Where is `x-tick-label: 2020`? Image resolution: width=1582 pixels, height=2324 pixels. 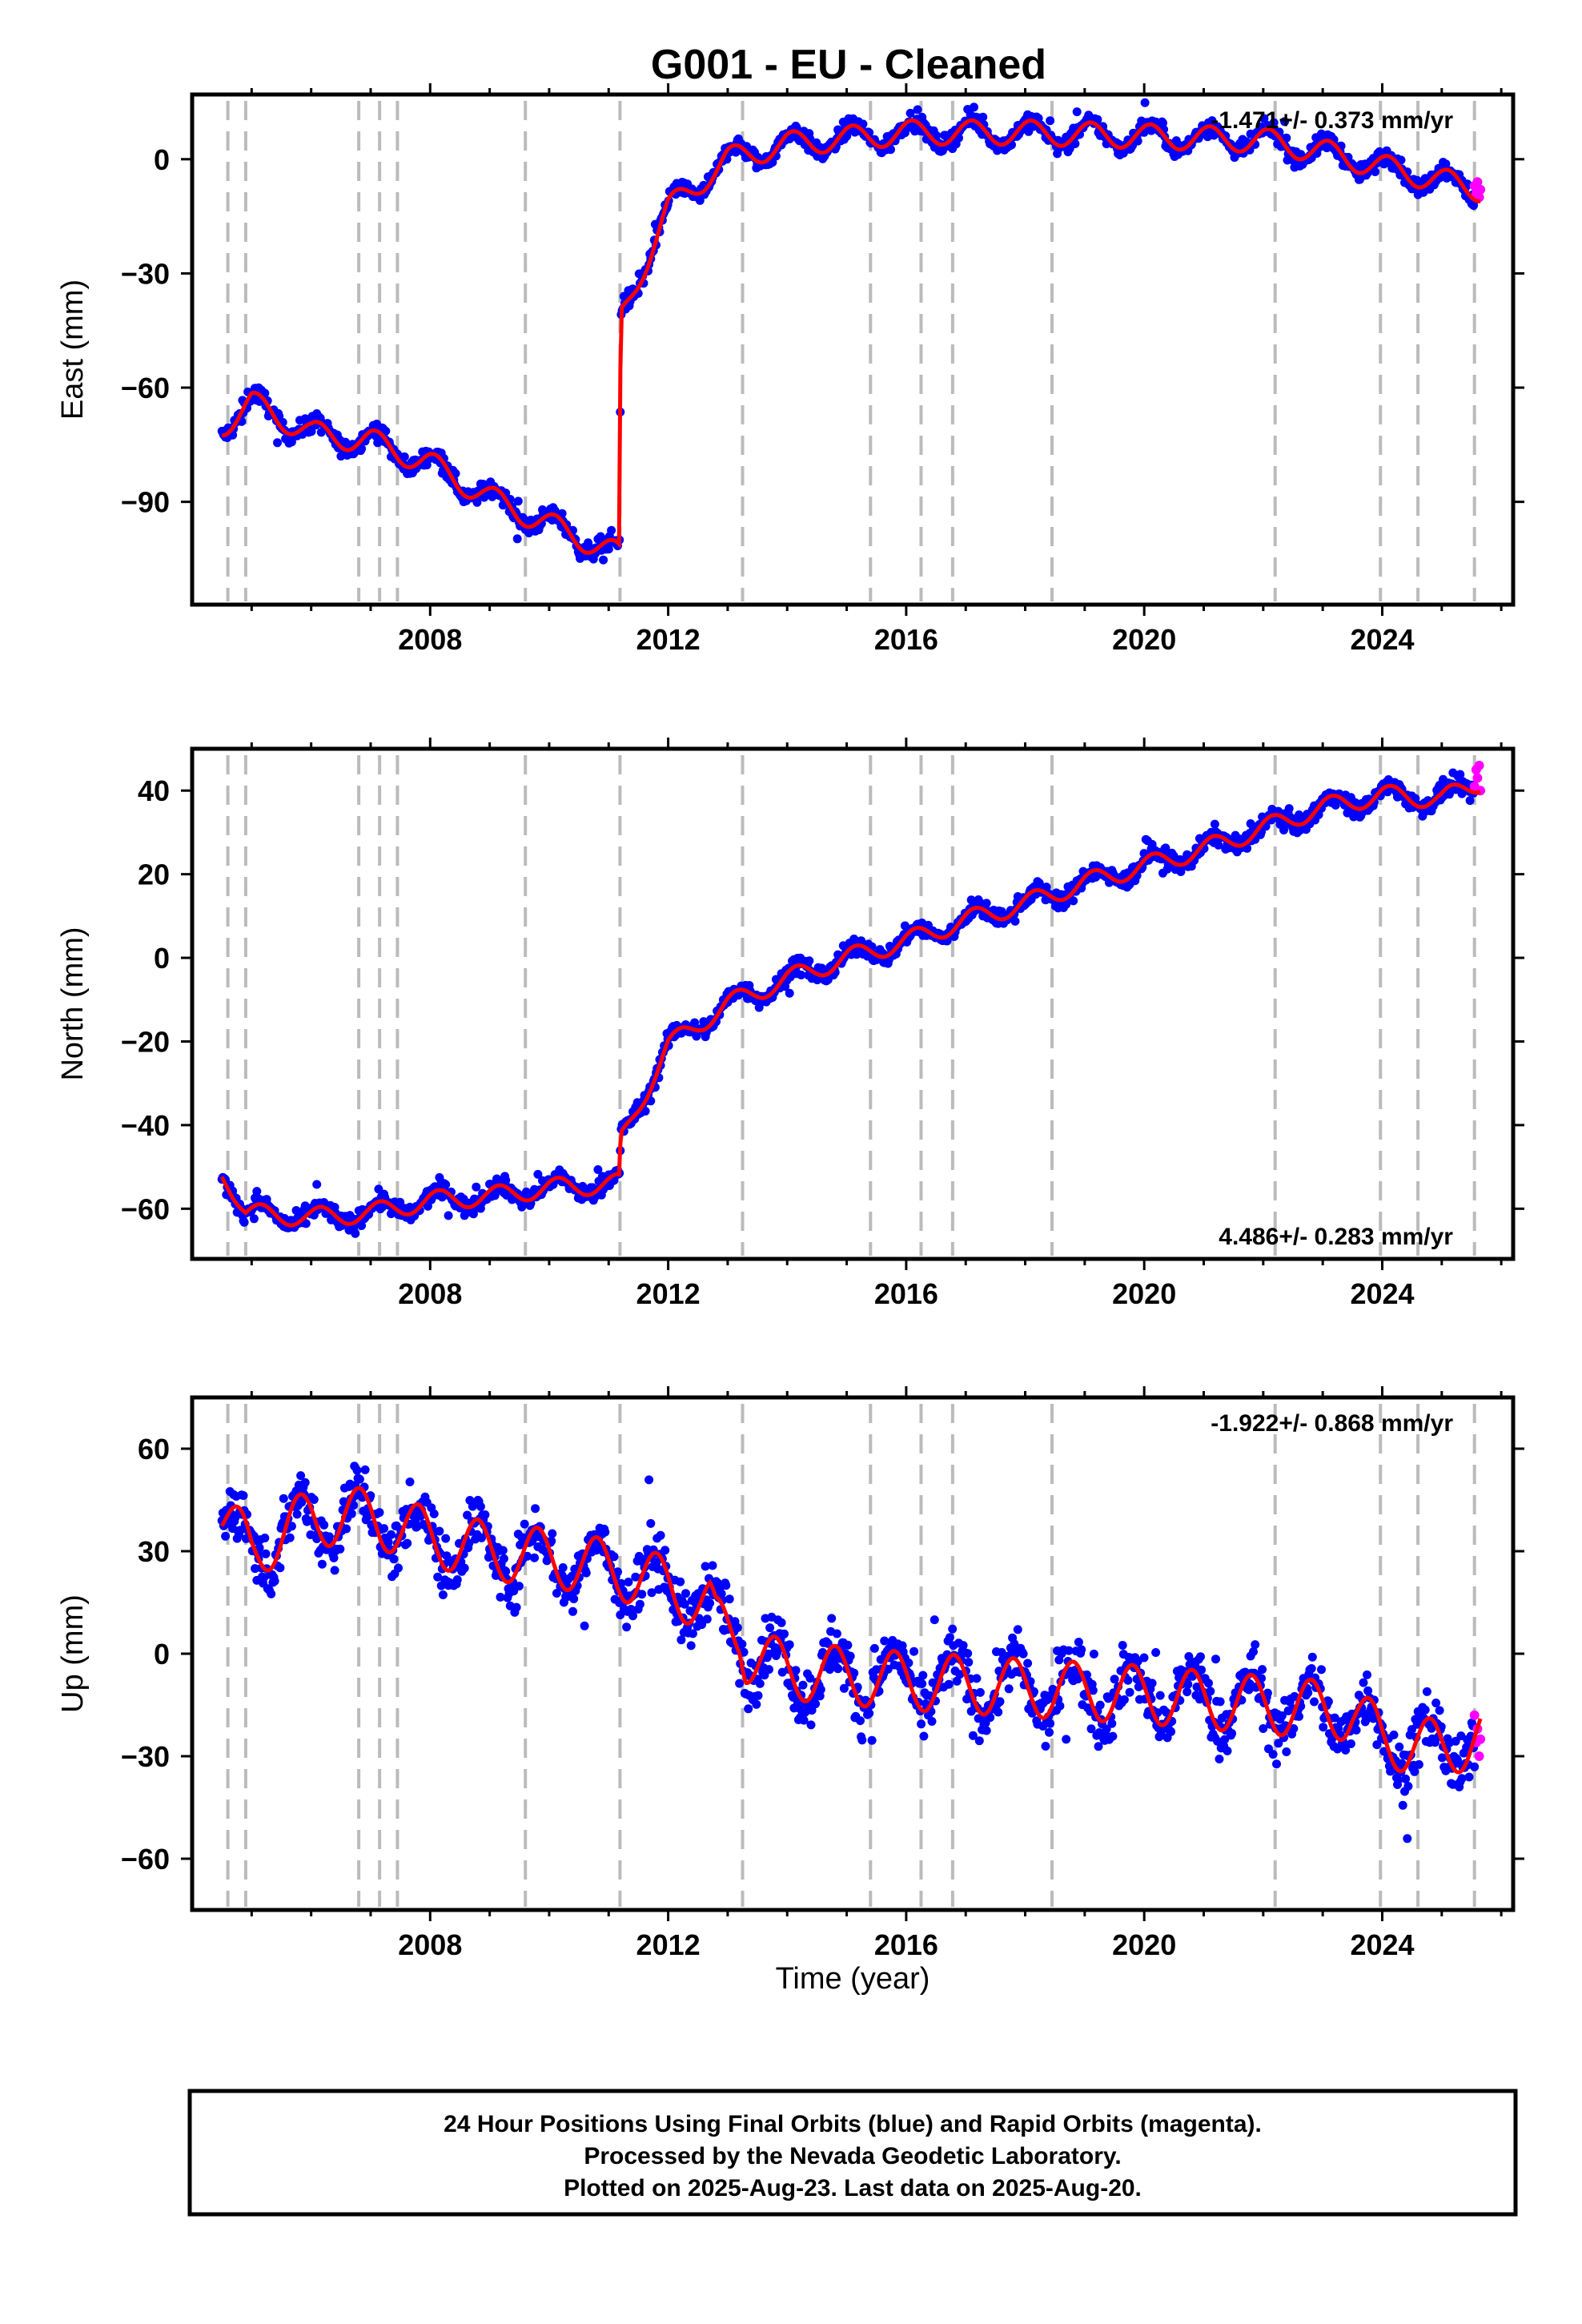 x-tick-label: 2020 is located at coordinates (1144, 639).